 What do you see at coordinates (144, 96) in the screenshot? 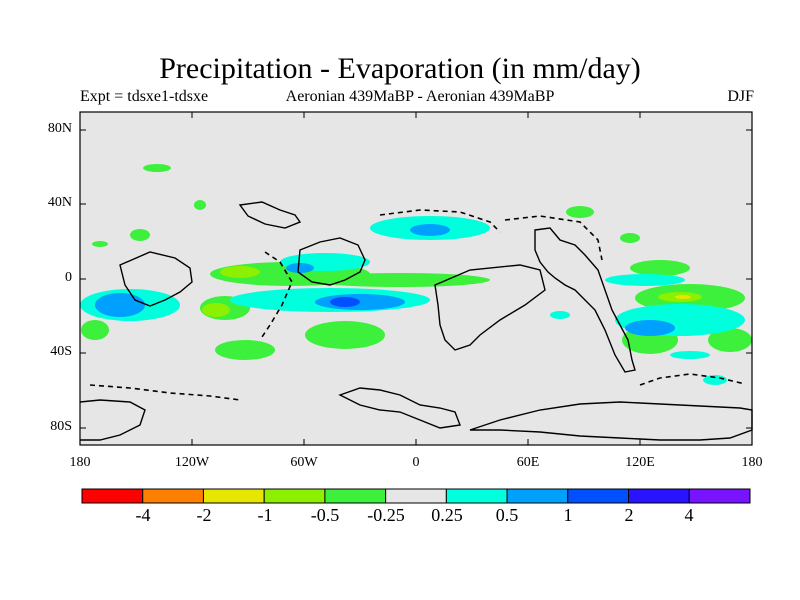
I see `experiment-label: Expt = tdsxe1-tdsxe` at bounding box center [144, 96].